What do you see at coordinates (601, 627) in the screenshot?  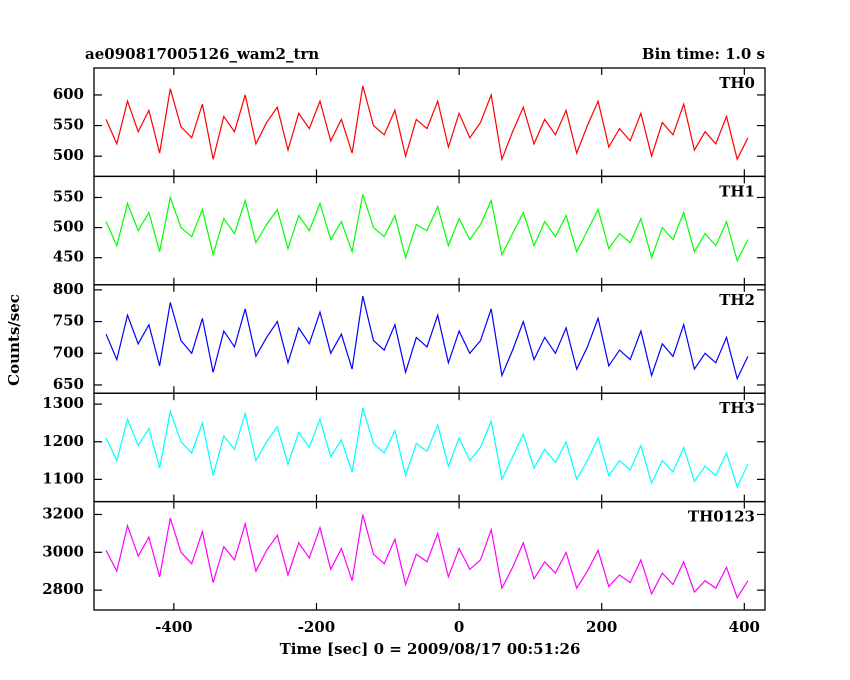 I see `x-tick-label: 200` at bounding box center [601, 627].